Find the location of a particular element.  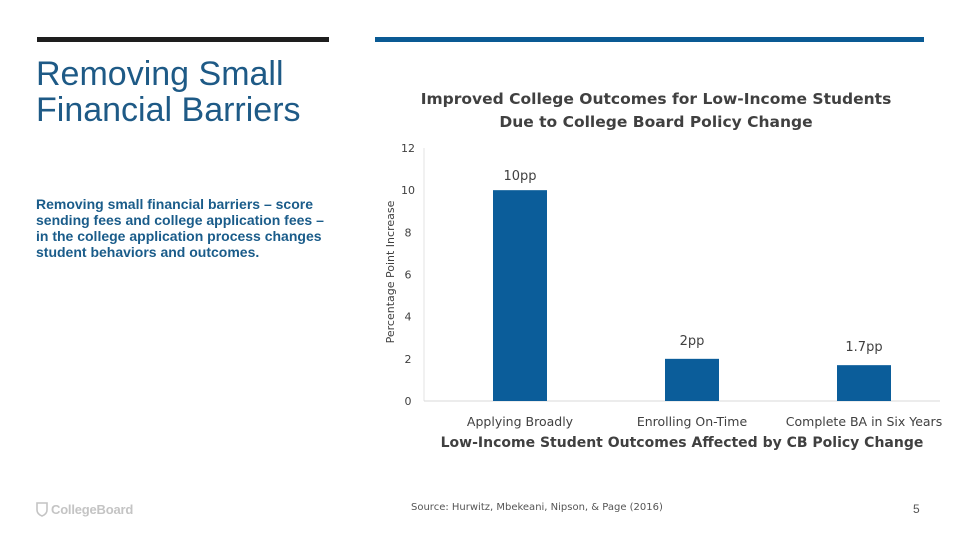

x-category-label: Complete BA in Six Years is located at coordinates (864, 421).